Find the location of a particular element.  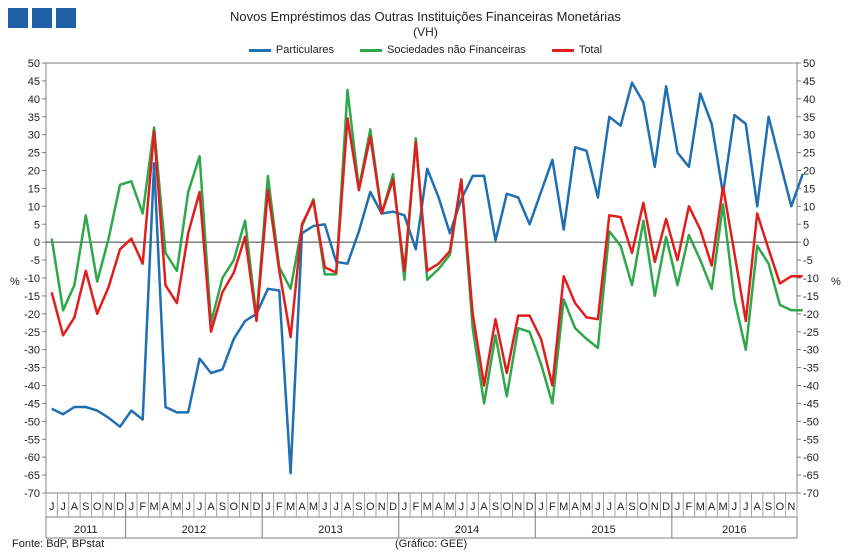

year-label: 2015 is located at coordinates (603, 530).